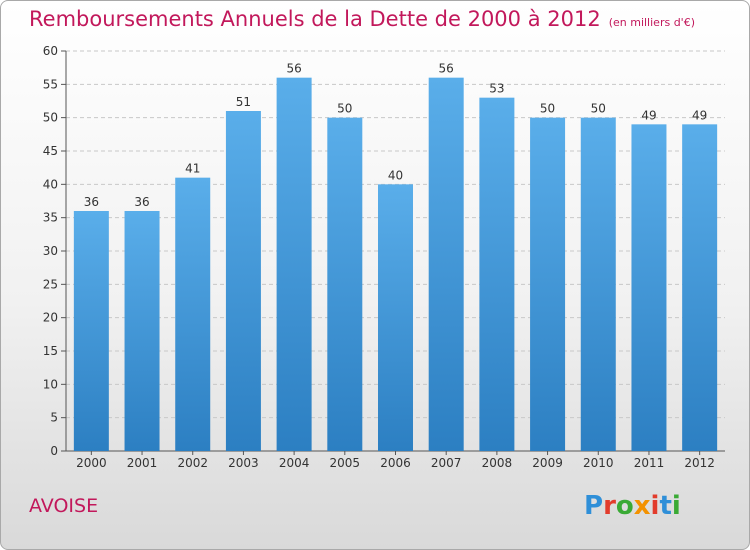 This screenshot has height=550, width=750. What do you see at coordinates (243, 463) in the screenshot?
I see `x-tick-label-2003: 2003` at bounding box center [243, 463].